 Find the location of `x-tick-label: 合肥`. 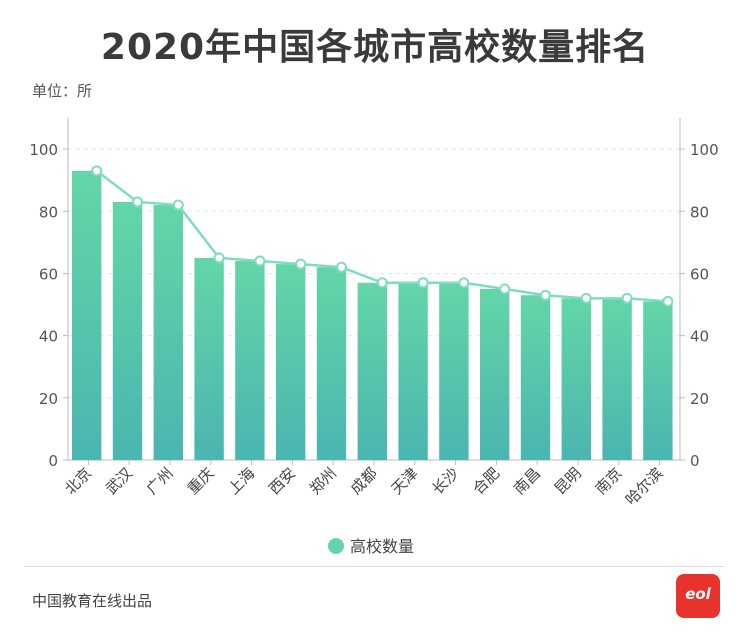

x-tick-label: 合肥 is located at coordinates (486, 481).